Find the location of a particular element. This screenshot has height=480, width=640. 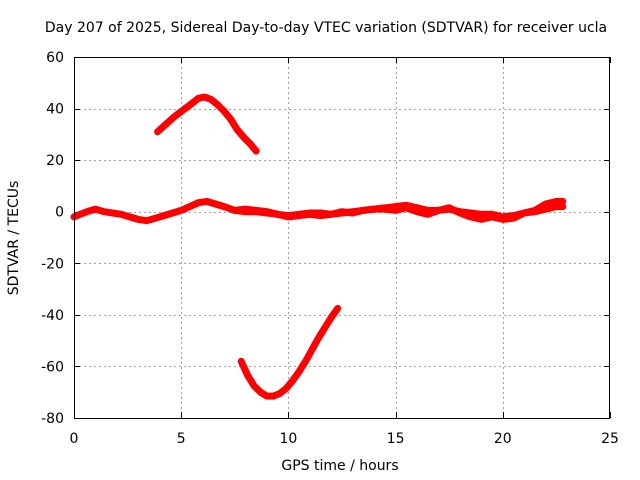

y-tick-label: 20 is located at coordinates (55, 161).